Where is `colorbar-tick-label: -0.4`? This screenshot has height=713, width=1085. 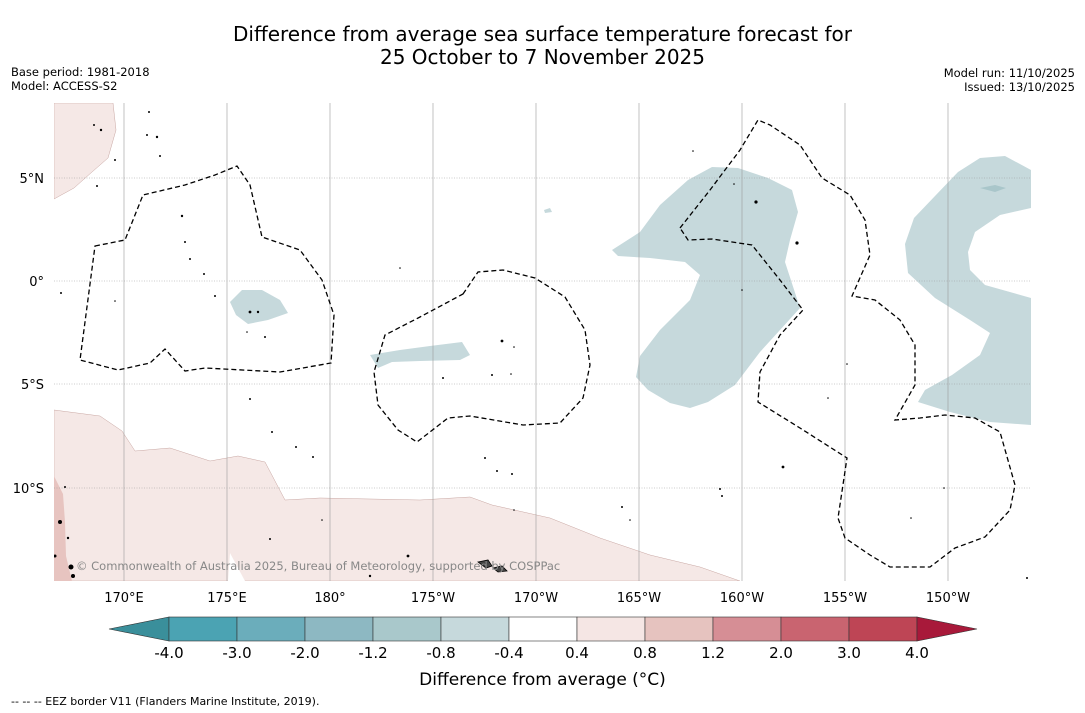
colorbar-tick-label: -0.4 is located at coordinates (508, 653).